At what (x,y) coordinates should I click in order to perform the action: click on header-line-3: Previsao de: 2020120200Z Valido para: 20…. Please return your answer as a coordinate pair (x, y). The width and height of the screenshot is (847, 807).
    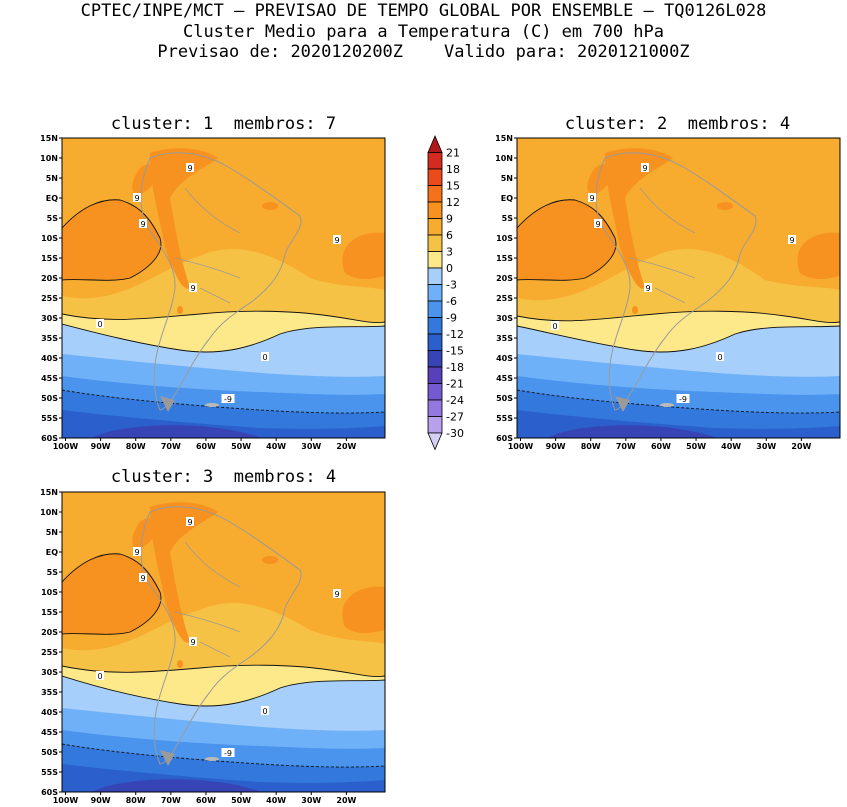
    Looking at the image, I should click on (423, 52).